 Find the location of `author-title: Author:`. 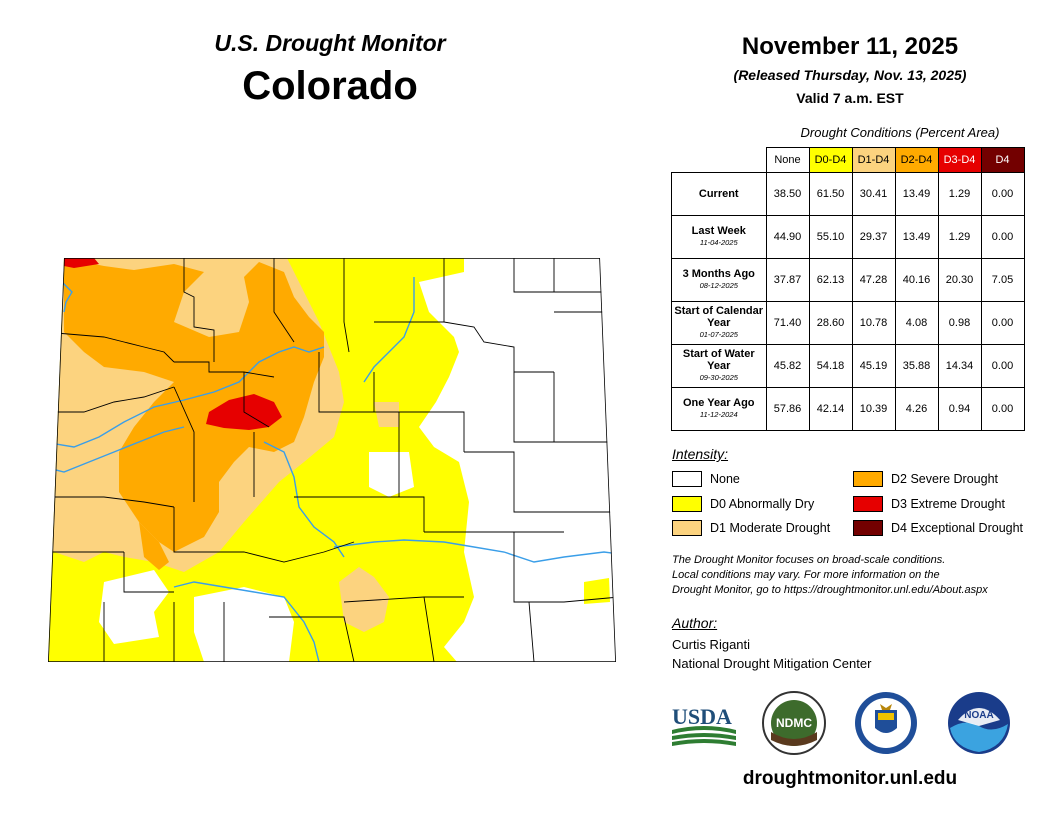

author-title: Author: is located at coordinates (695, 623).